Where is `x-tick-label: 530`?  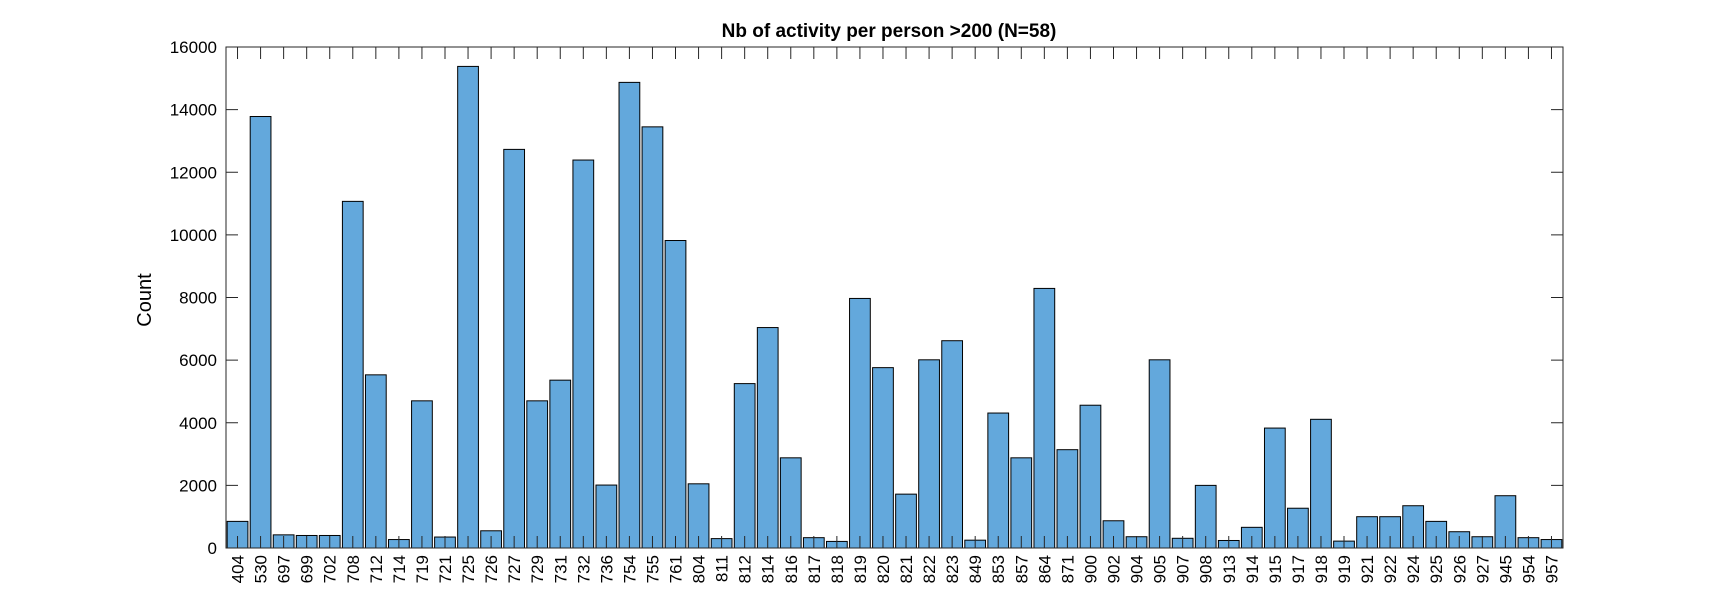 x-tick-label: 530 is located at coordinates (261, 569).